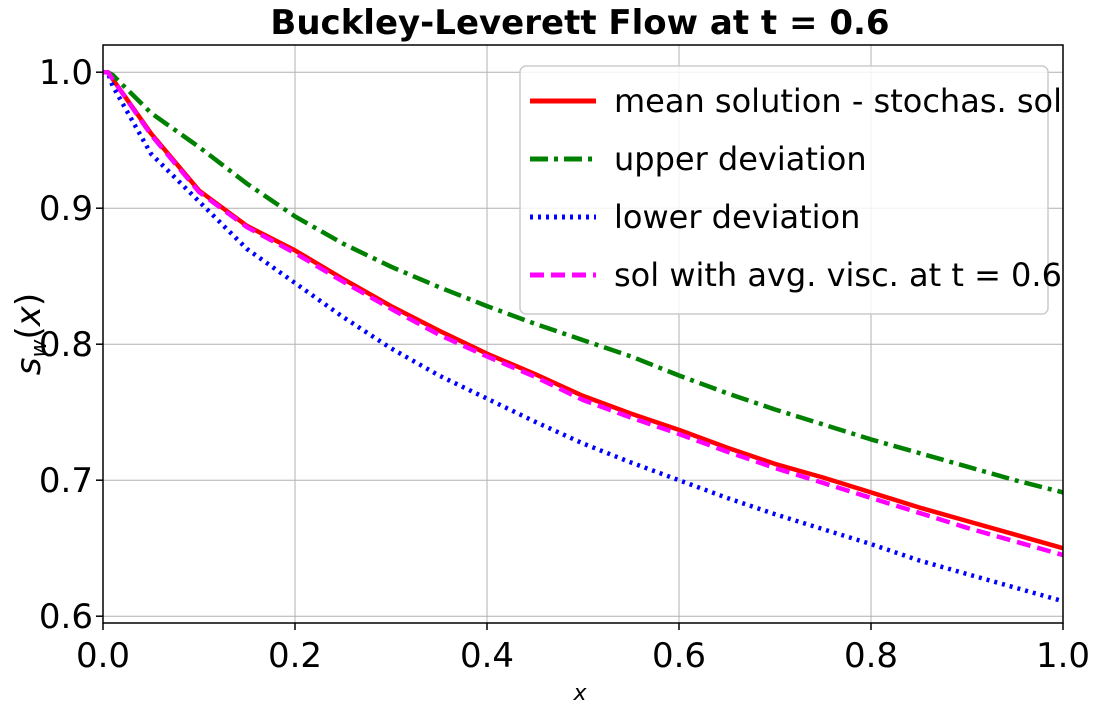 This screenshot has height=702, width=1095. I want to click on y-tick-label: 0.9, so click(66, 209).